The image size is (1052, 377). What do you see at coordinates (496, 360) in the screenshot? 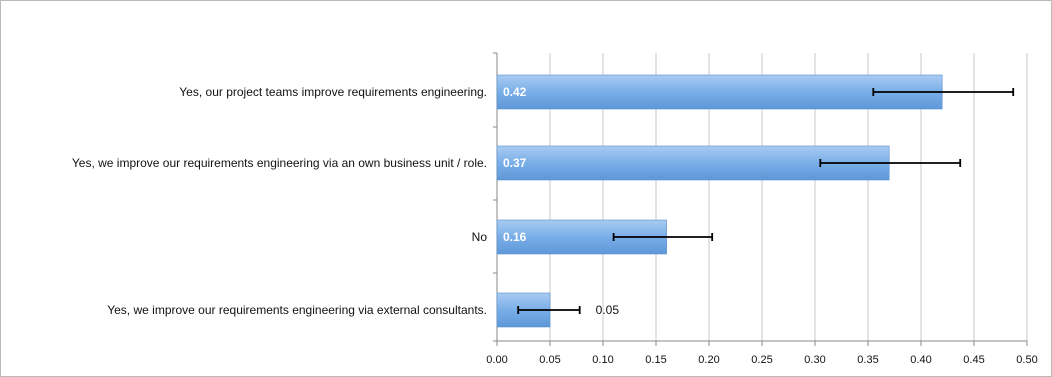
I see `x-tick-label: 0.00` at bounding box center [496, 360].